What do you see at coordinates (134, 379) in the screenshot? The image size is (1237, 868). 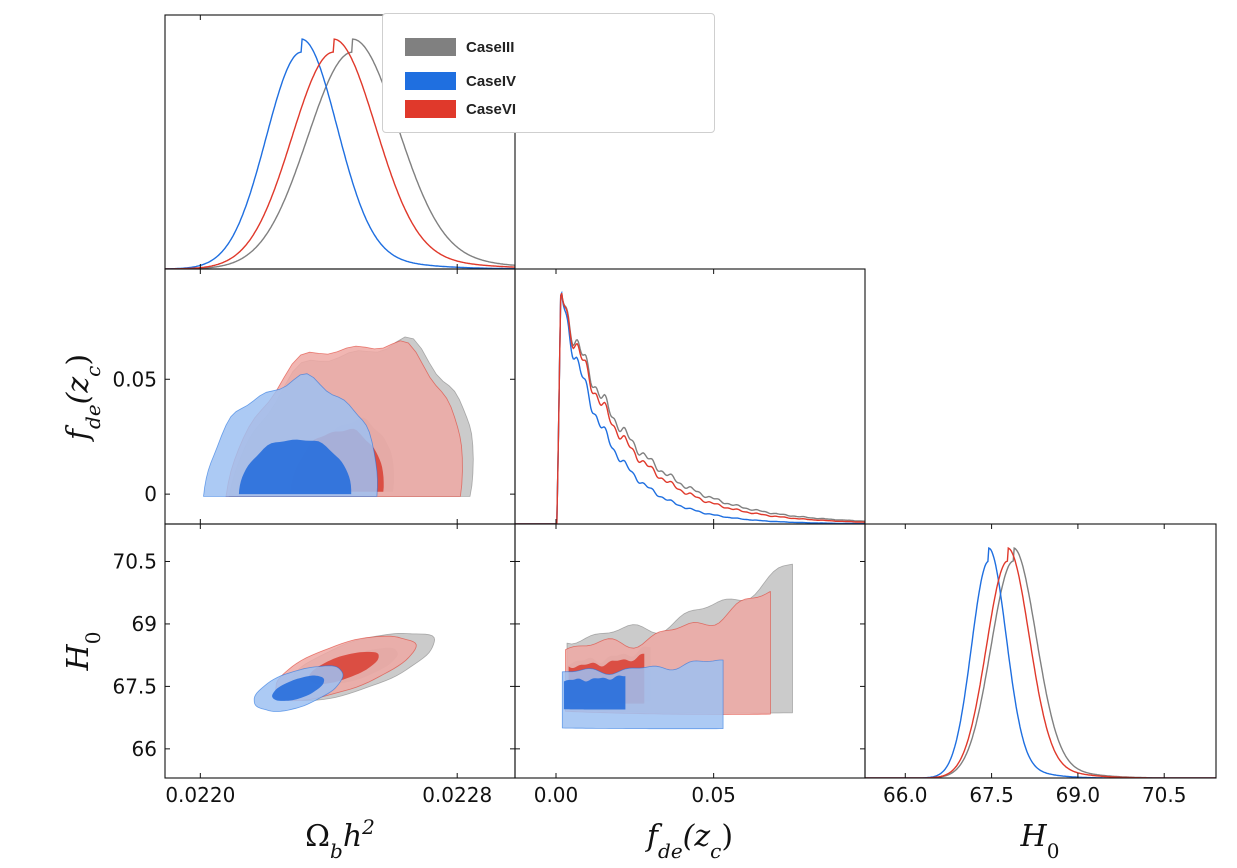 I see `y-tick-label-fde-1: 0.05` at bounding box center [134, 379].